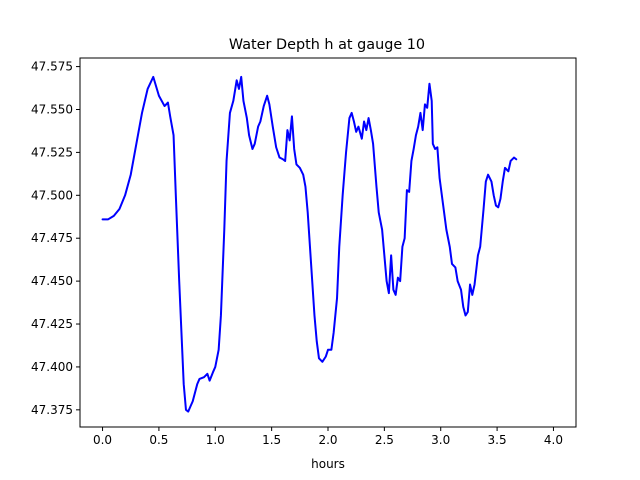  I want to click on x-tick-label: 4.0, so click(553, 440).